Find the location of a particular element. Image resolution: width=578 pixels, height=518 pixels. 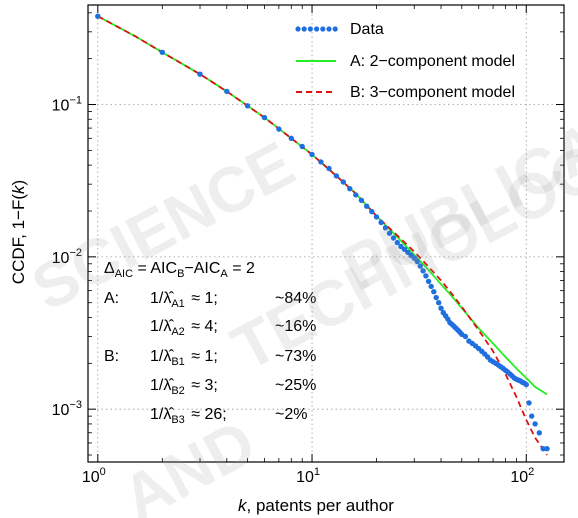

annotation-percentage: ~25% is located at coordinates (295, 385).